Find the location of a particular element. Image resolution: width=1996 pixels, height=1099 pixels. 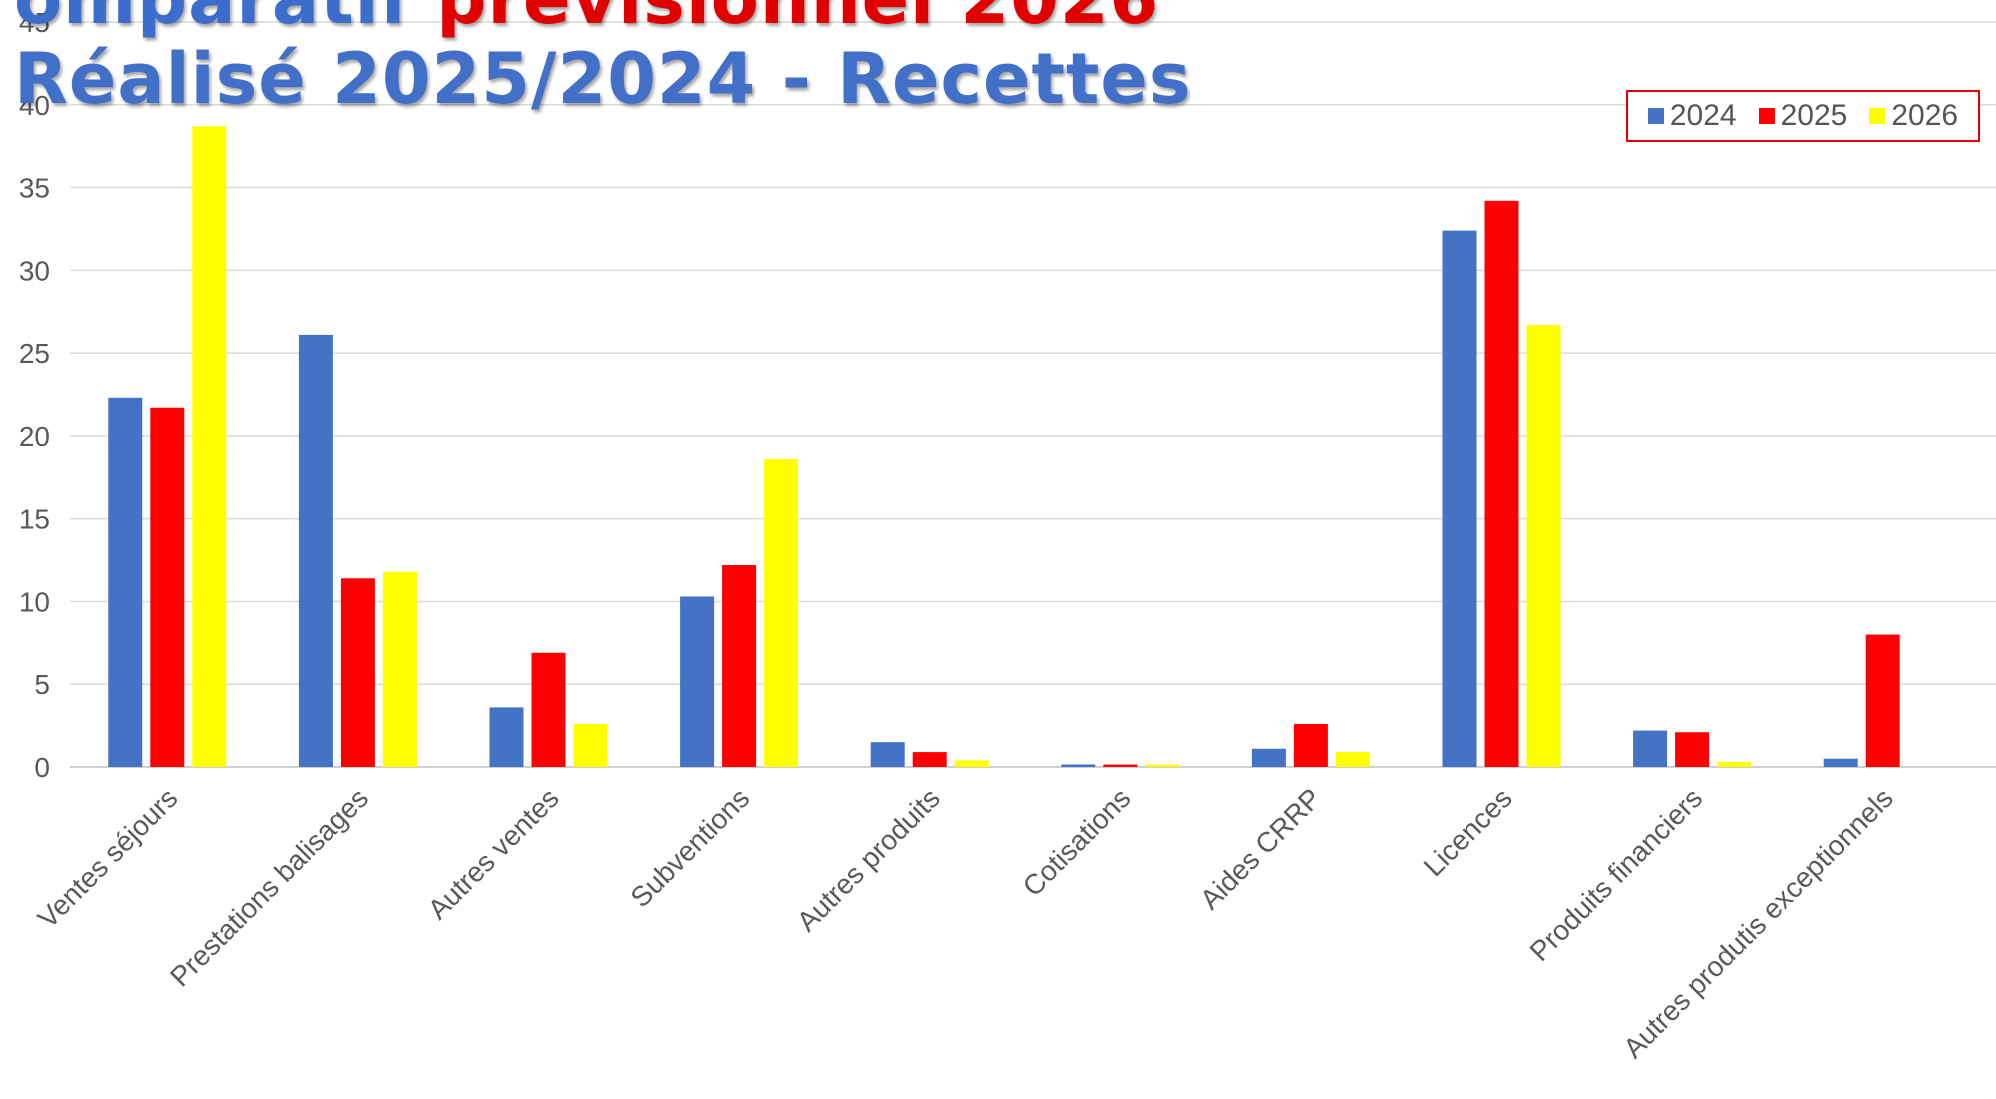

chart-title-line1: omparatif prévisionnel 2026 is located at coordinates (586, 20).